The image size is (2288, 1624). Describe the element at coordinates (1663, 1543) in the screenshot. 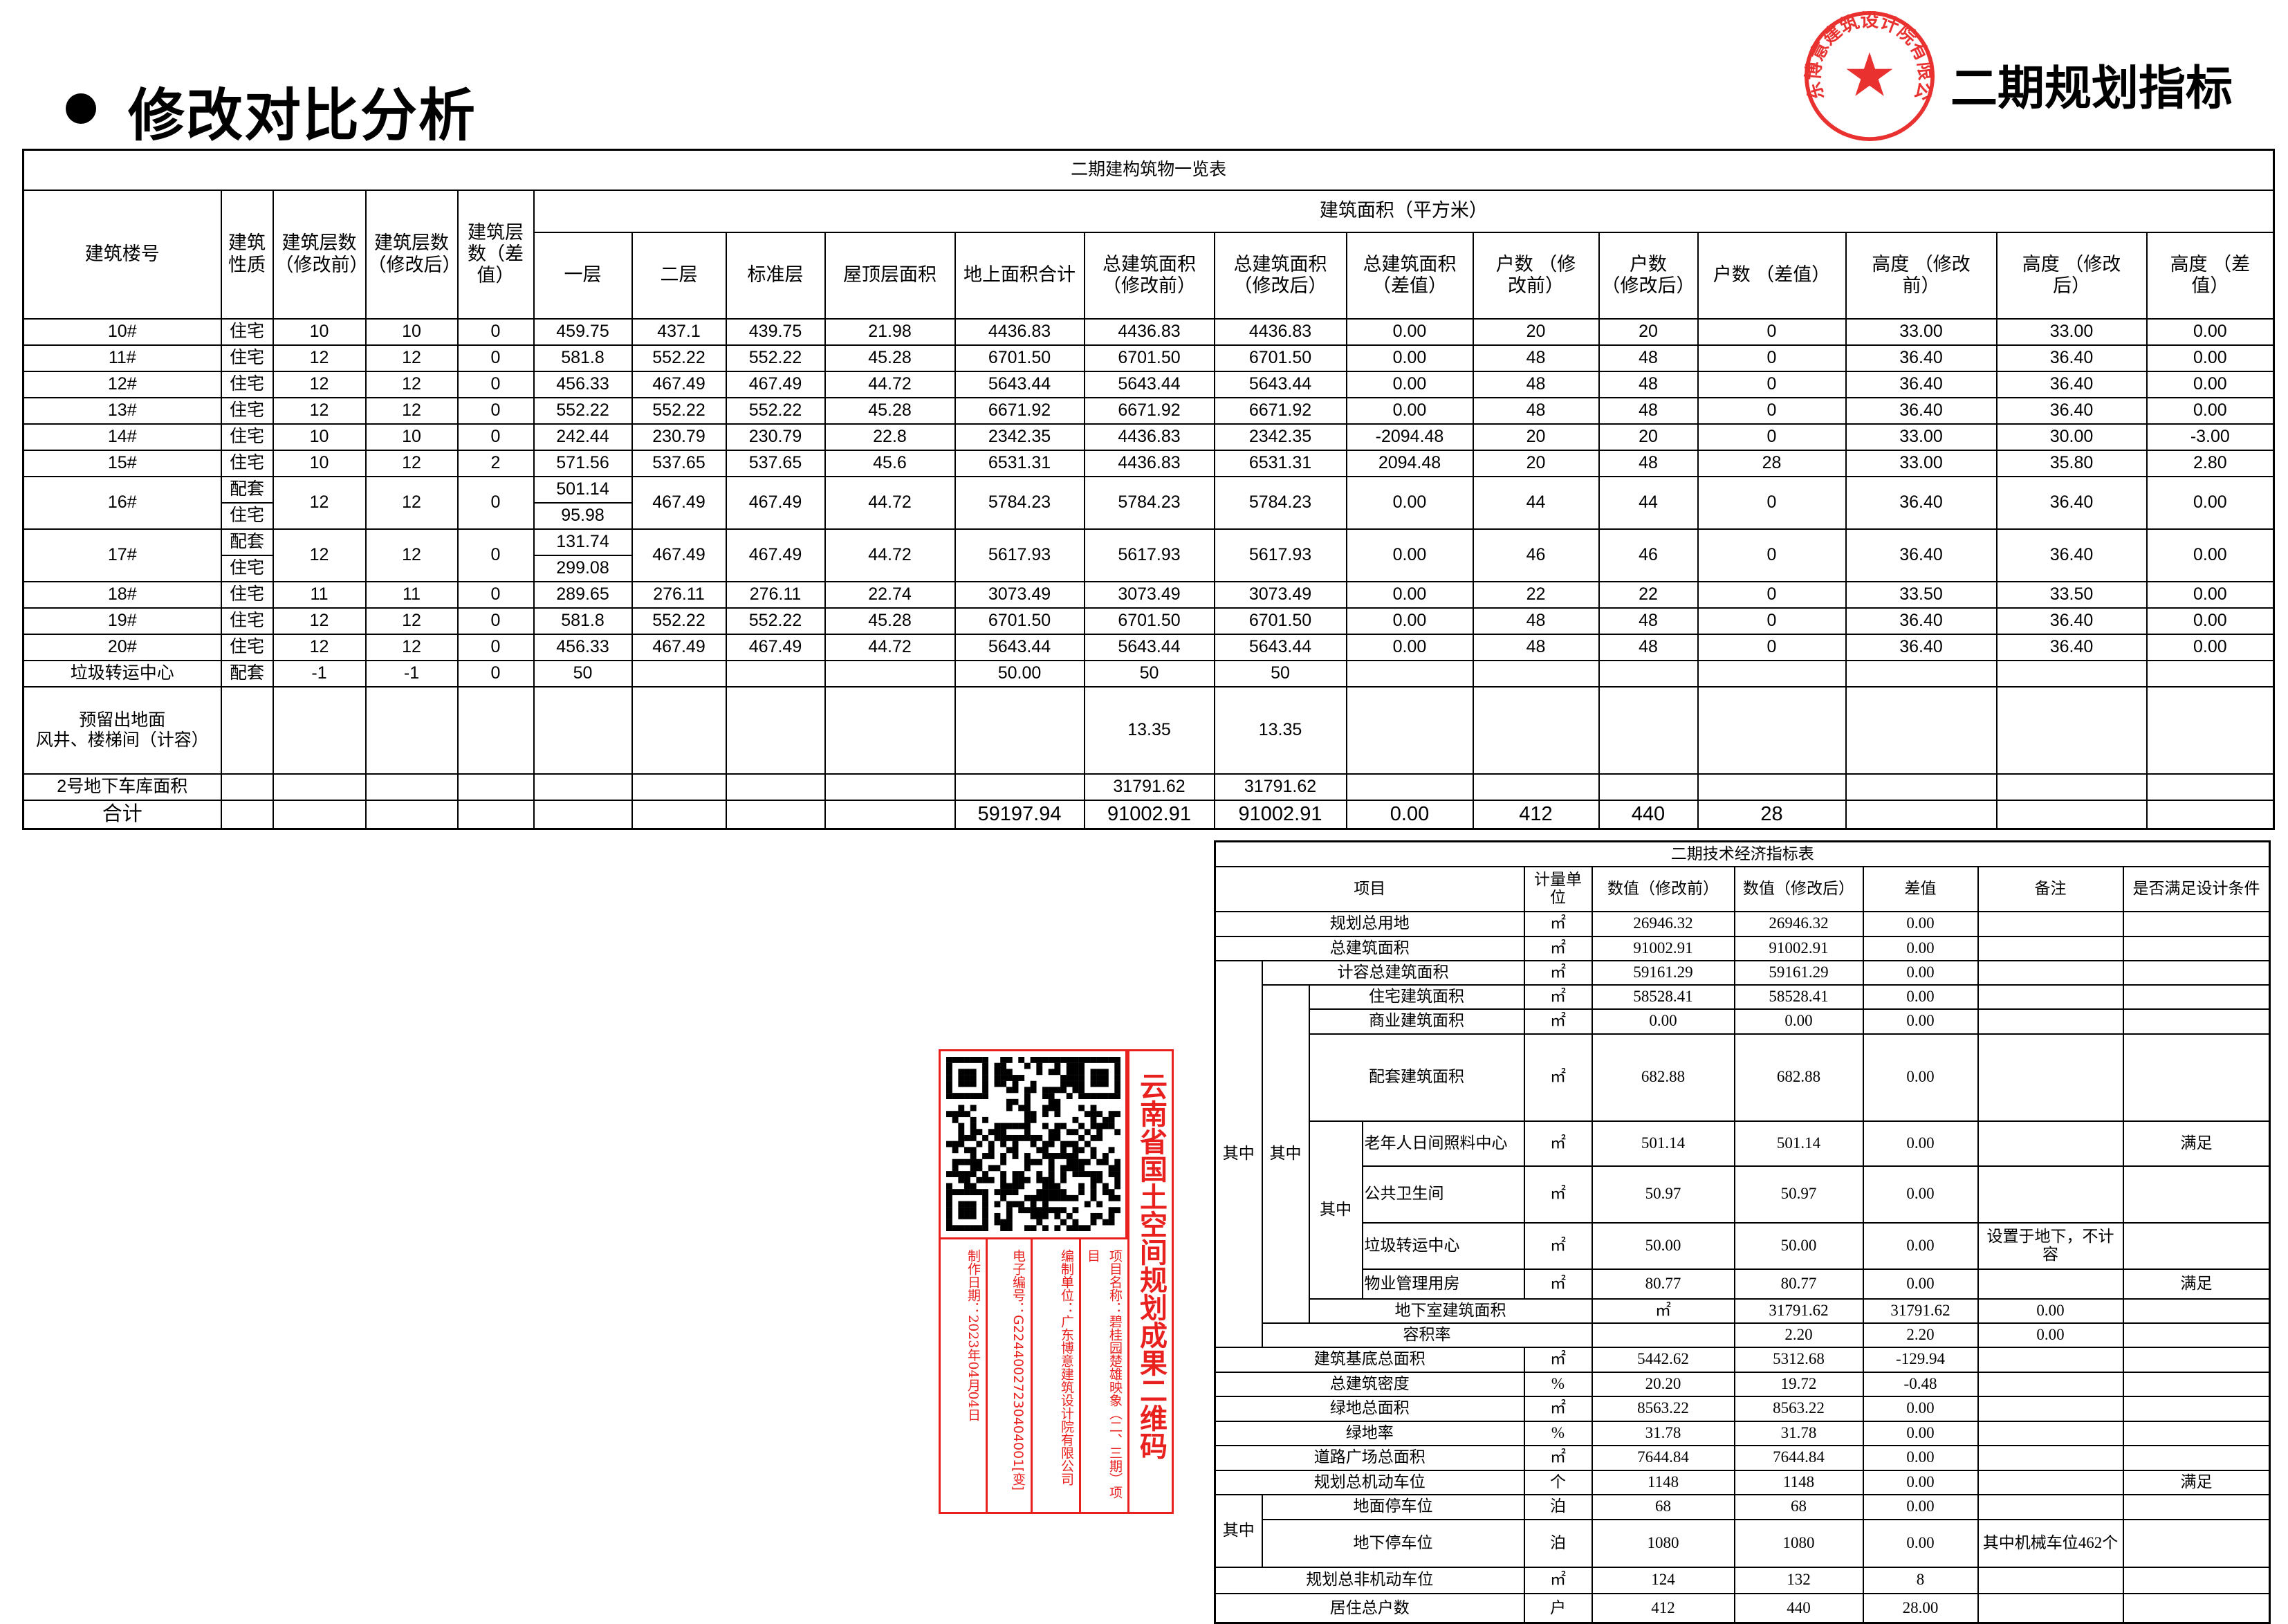

I see `table-cell: 1080` at that location.